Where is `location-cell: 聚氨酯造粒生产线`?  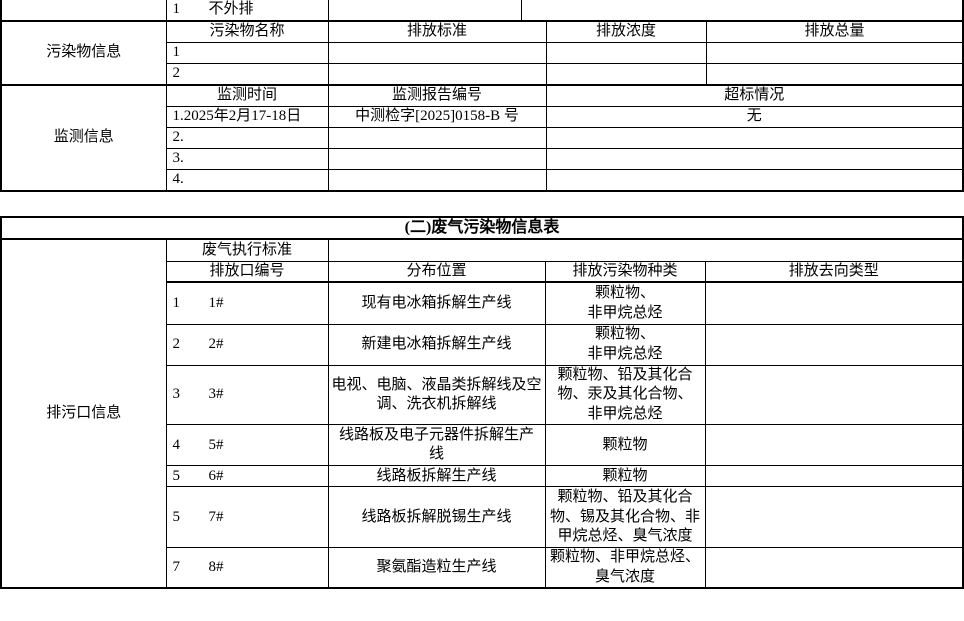
location-cell: 聚氨酯造粒生产线 is located at coordinates (436, 568).